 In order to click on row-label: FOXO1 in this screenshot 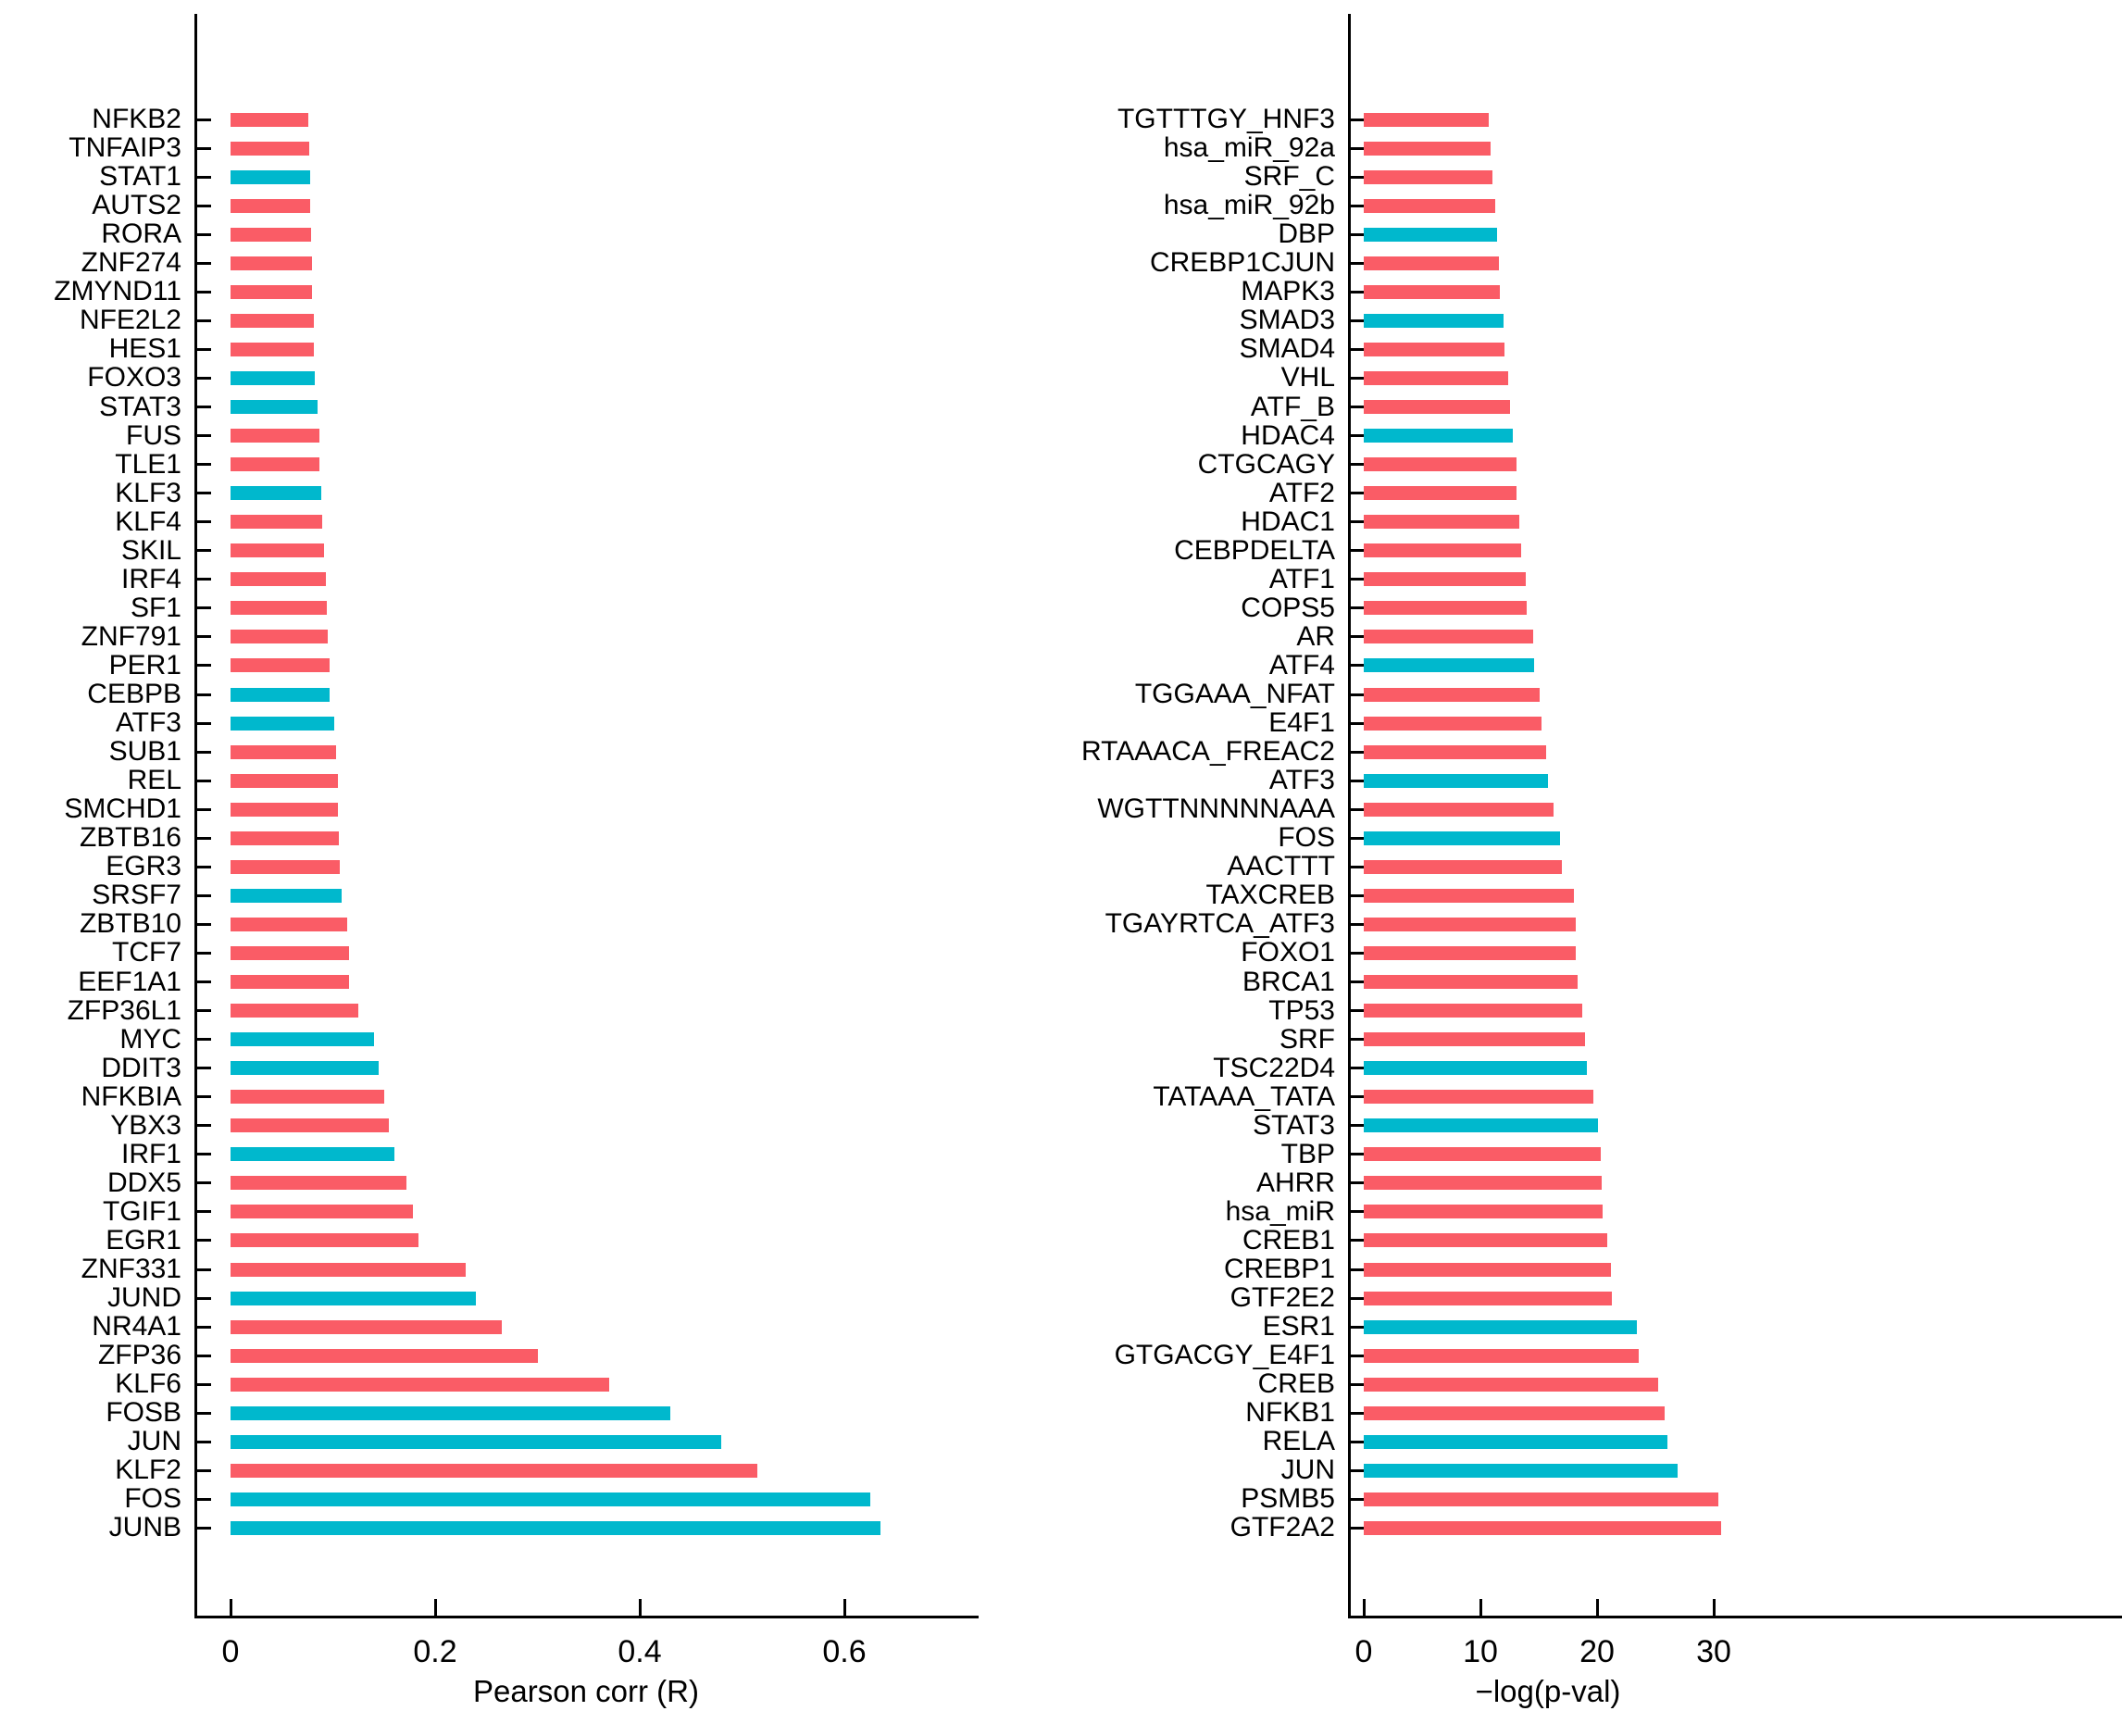, I will do `click(1288, 952)`.